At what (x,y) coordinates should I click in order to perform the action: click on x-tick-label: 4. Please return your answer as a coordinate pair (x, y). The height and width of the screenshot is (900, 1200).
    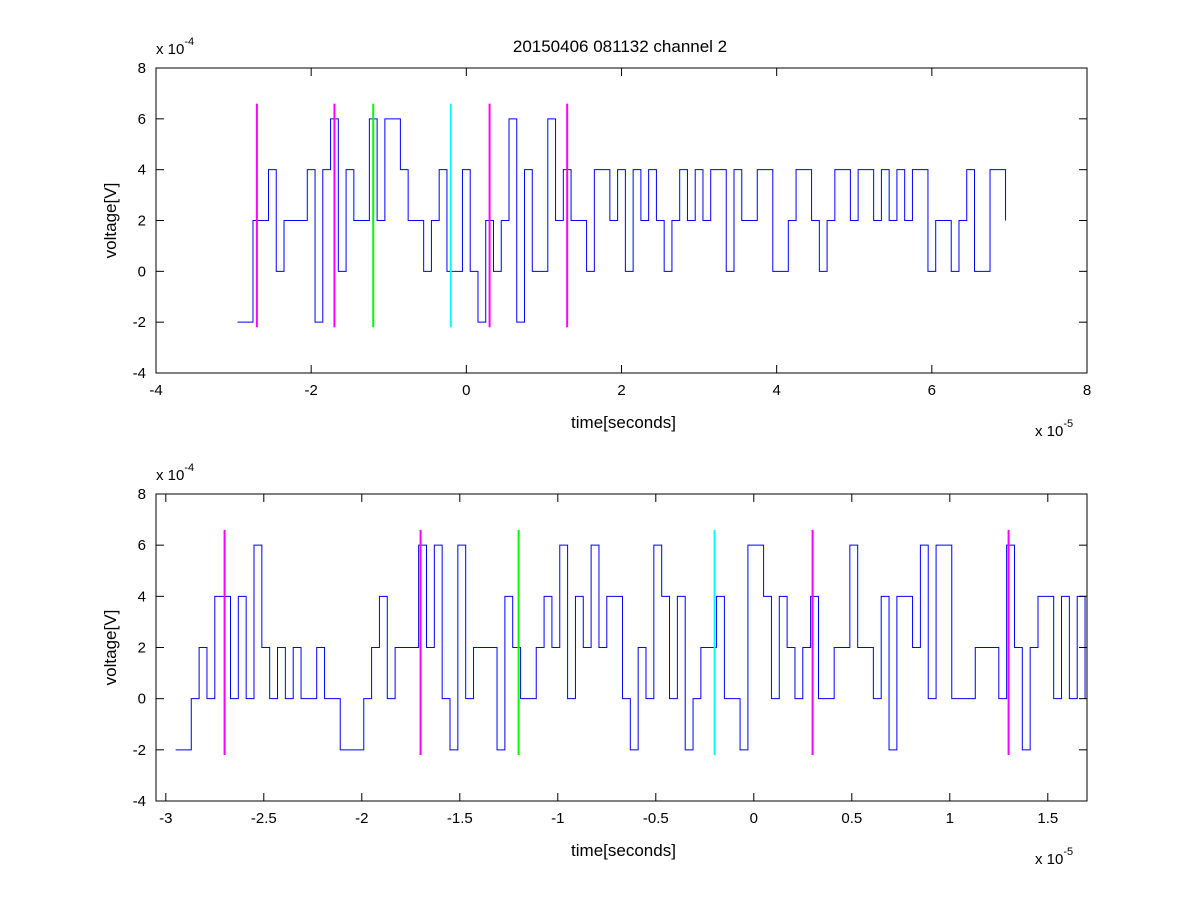
    Looking at the image, I should click on (776, 390).